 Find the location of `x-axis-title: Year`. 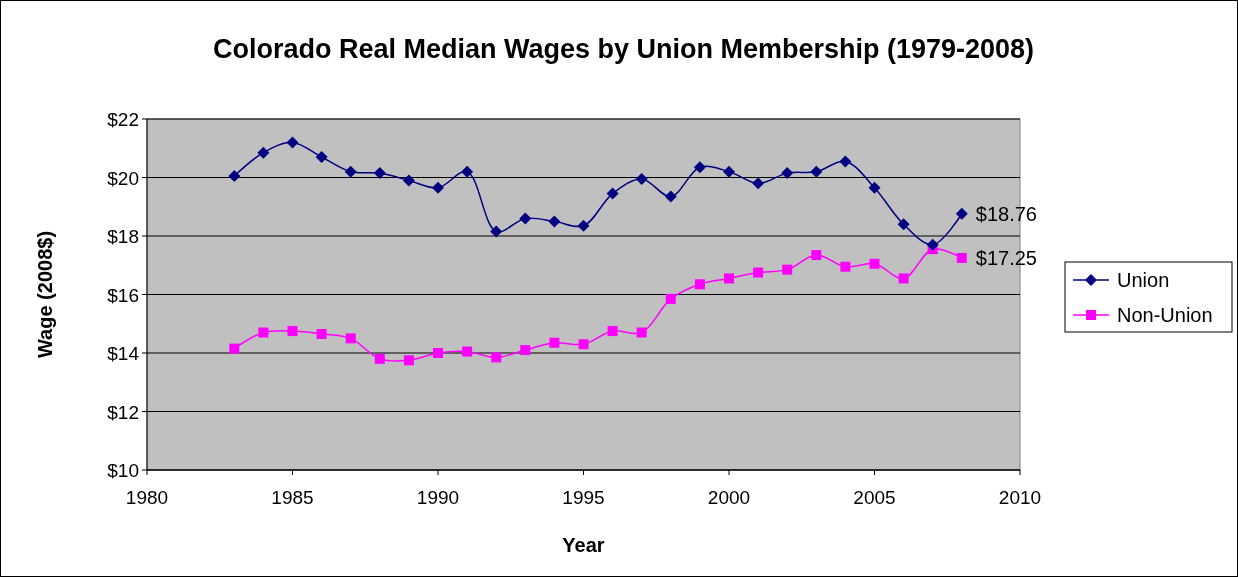

x-axis-title: Year is located at coordinates (583, 545).